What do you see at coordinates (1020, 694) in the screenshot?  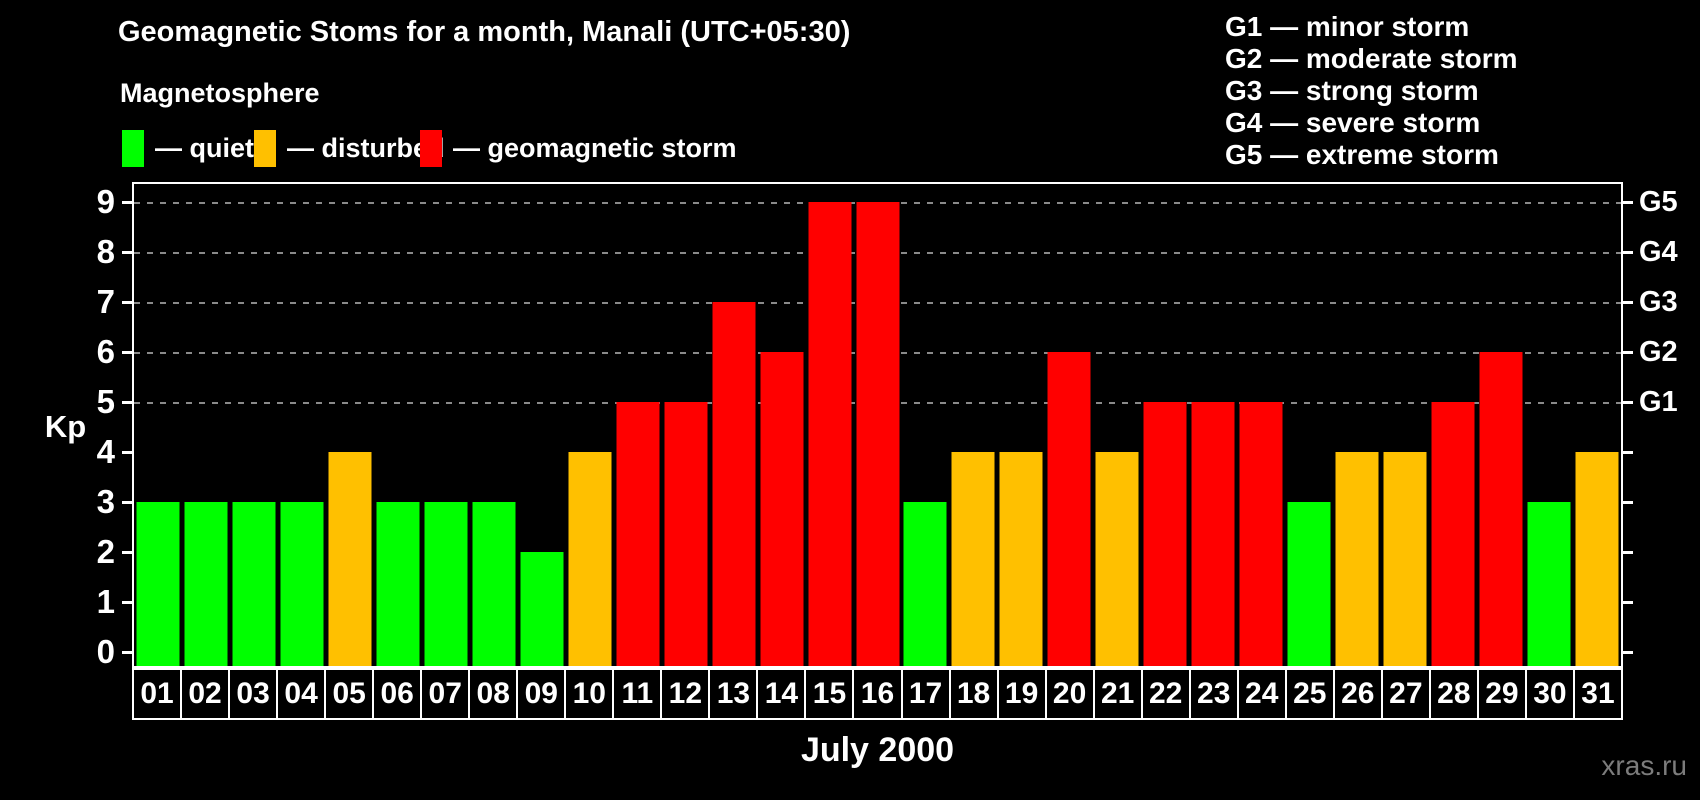 I see `day-label-cell: 19` at bounding box center [1020, 694].